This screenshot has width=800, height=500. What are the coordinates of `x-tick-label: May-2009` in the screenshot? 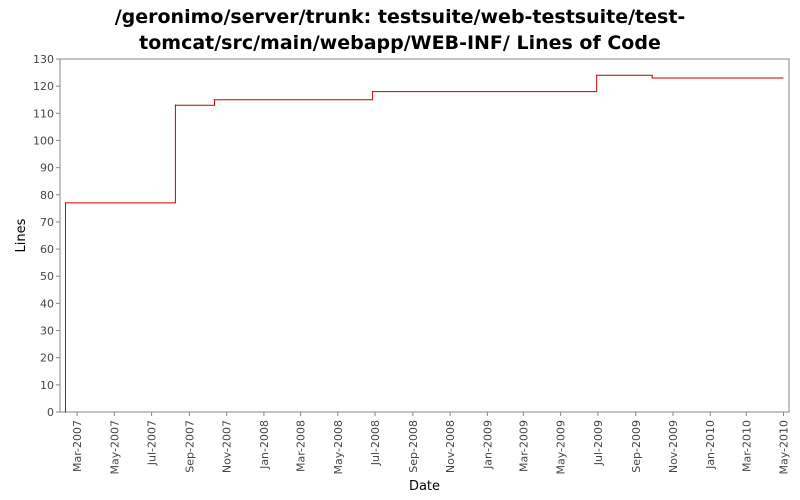 It's located at (561, 447).